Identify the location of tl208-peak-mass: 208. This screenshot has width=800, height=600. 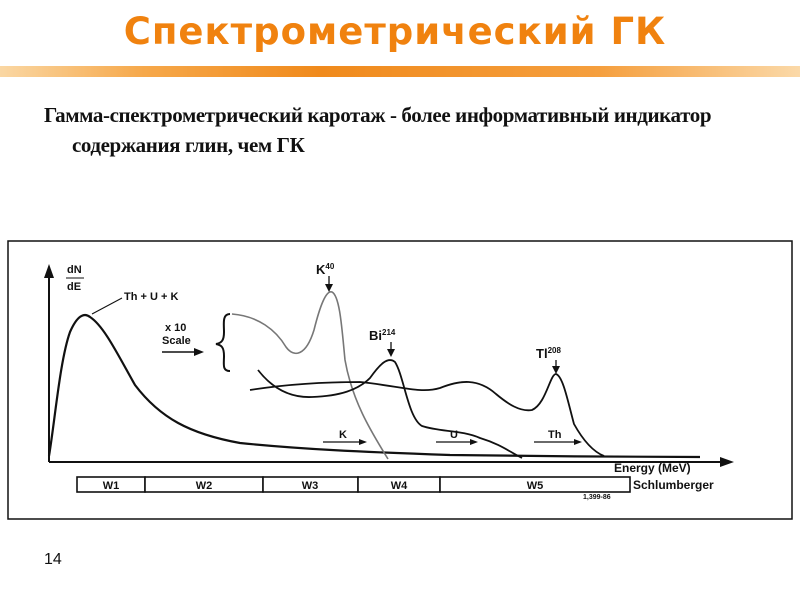
(555, 350).